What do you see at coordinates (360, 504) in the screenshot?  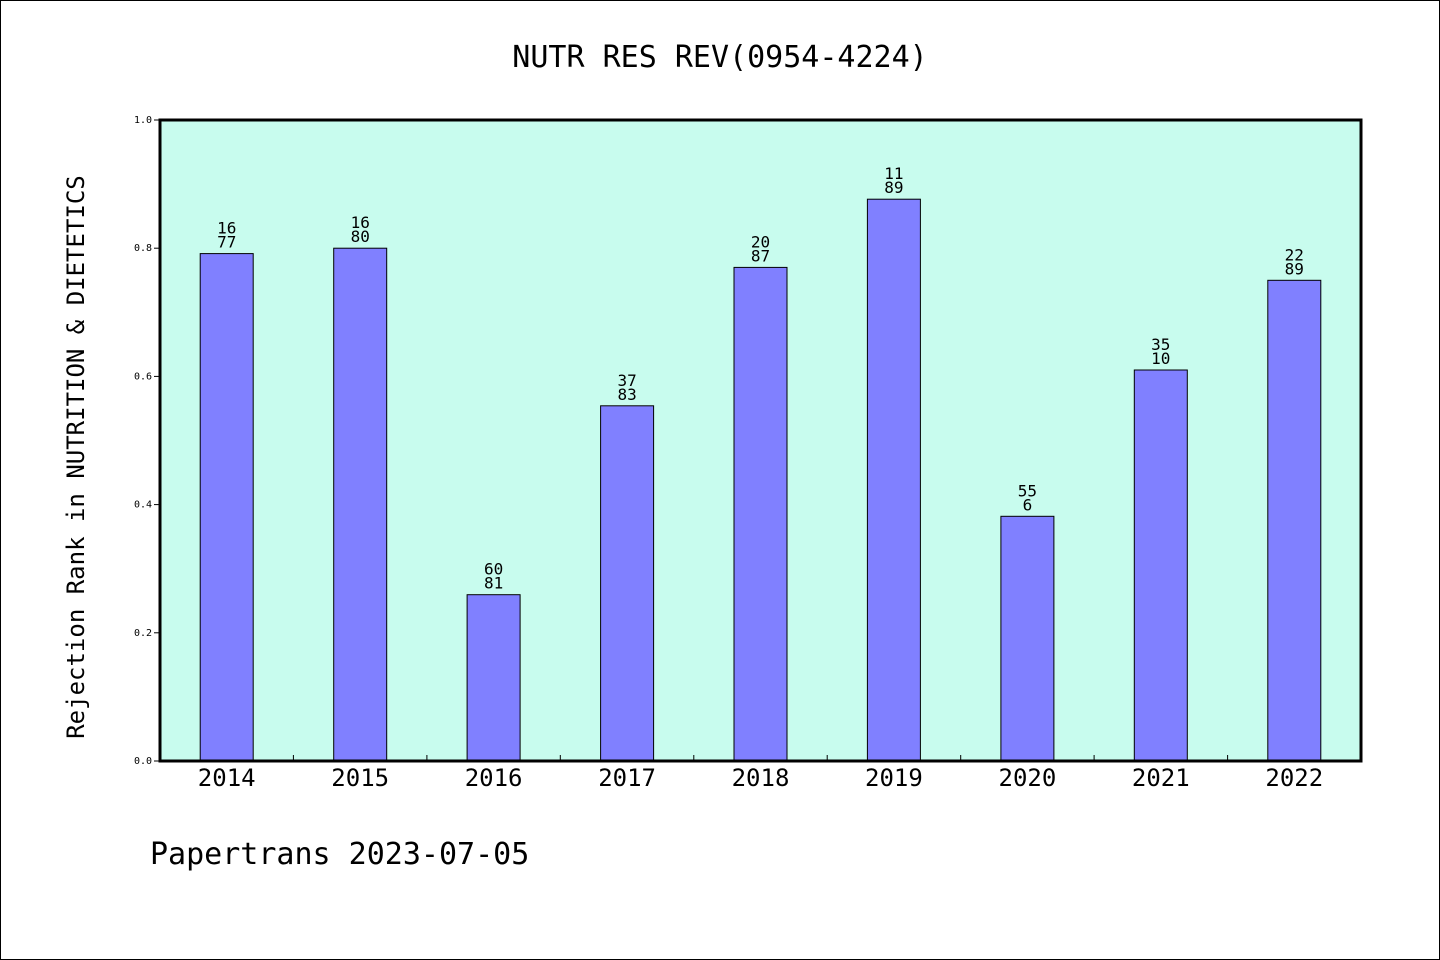 I see `bar-2015` at bounding box center [360, 504].